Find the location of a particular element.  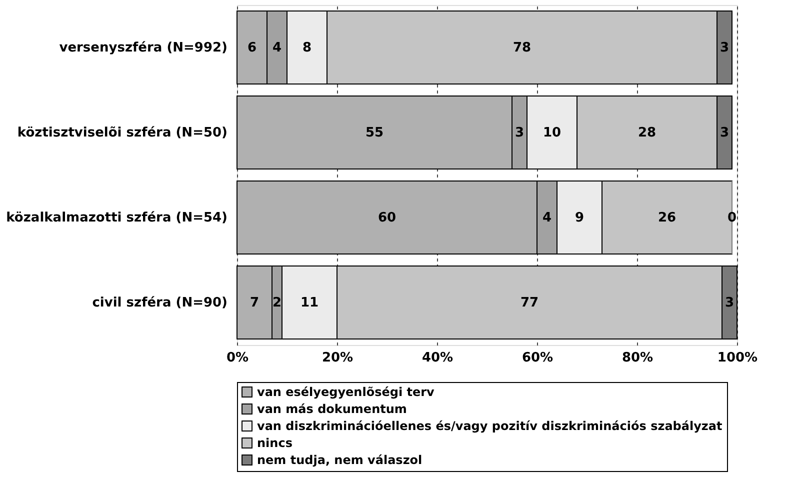

data-label: 6 is located at coordinates (252, 48).